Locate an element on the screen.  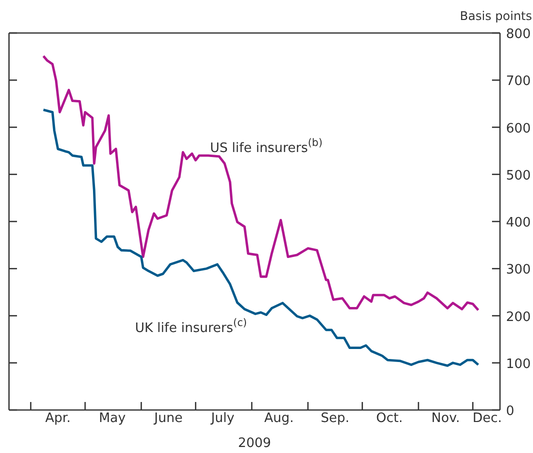
y-tick-label: 400 is located at coordinates (518, 223).